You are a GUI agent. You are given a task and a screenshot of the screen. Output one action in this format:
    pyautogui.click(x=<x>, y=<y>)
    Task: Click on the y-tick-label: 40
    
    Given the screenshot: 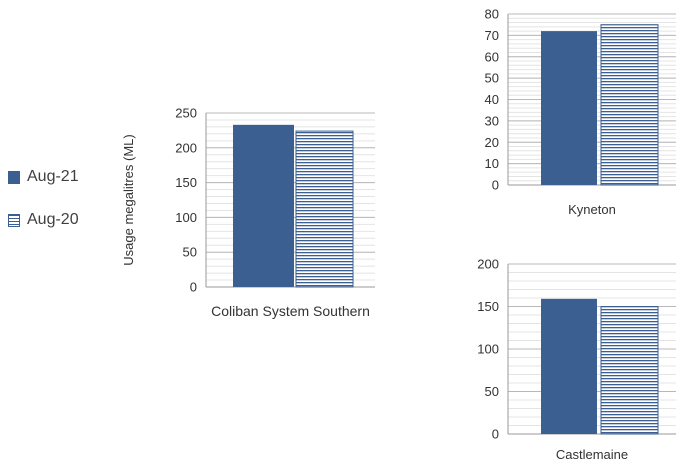 What is the action you would take?
    pyautogui.click(x=492, y=99)
    